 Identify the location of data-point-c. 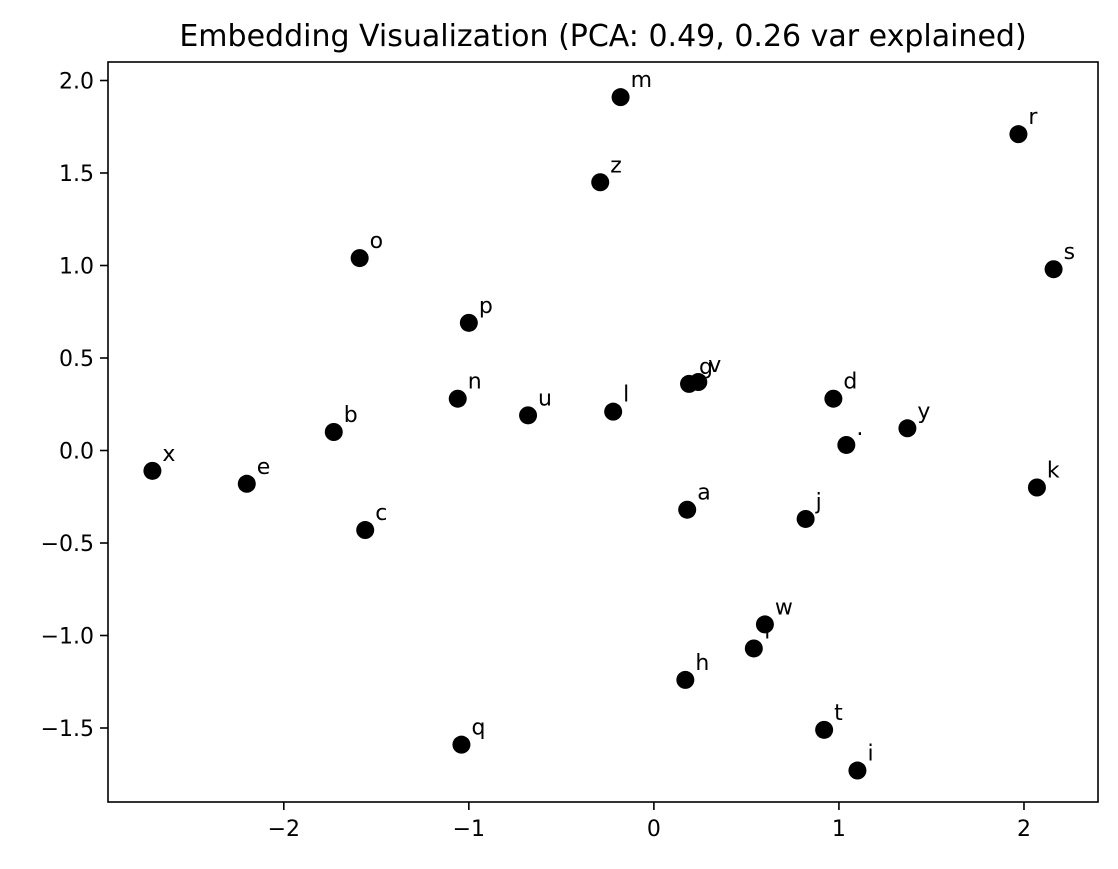
(365, 530).